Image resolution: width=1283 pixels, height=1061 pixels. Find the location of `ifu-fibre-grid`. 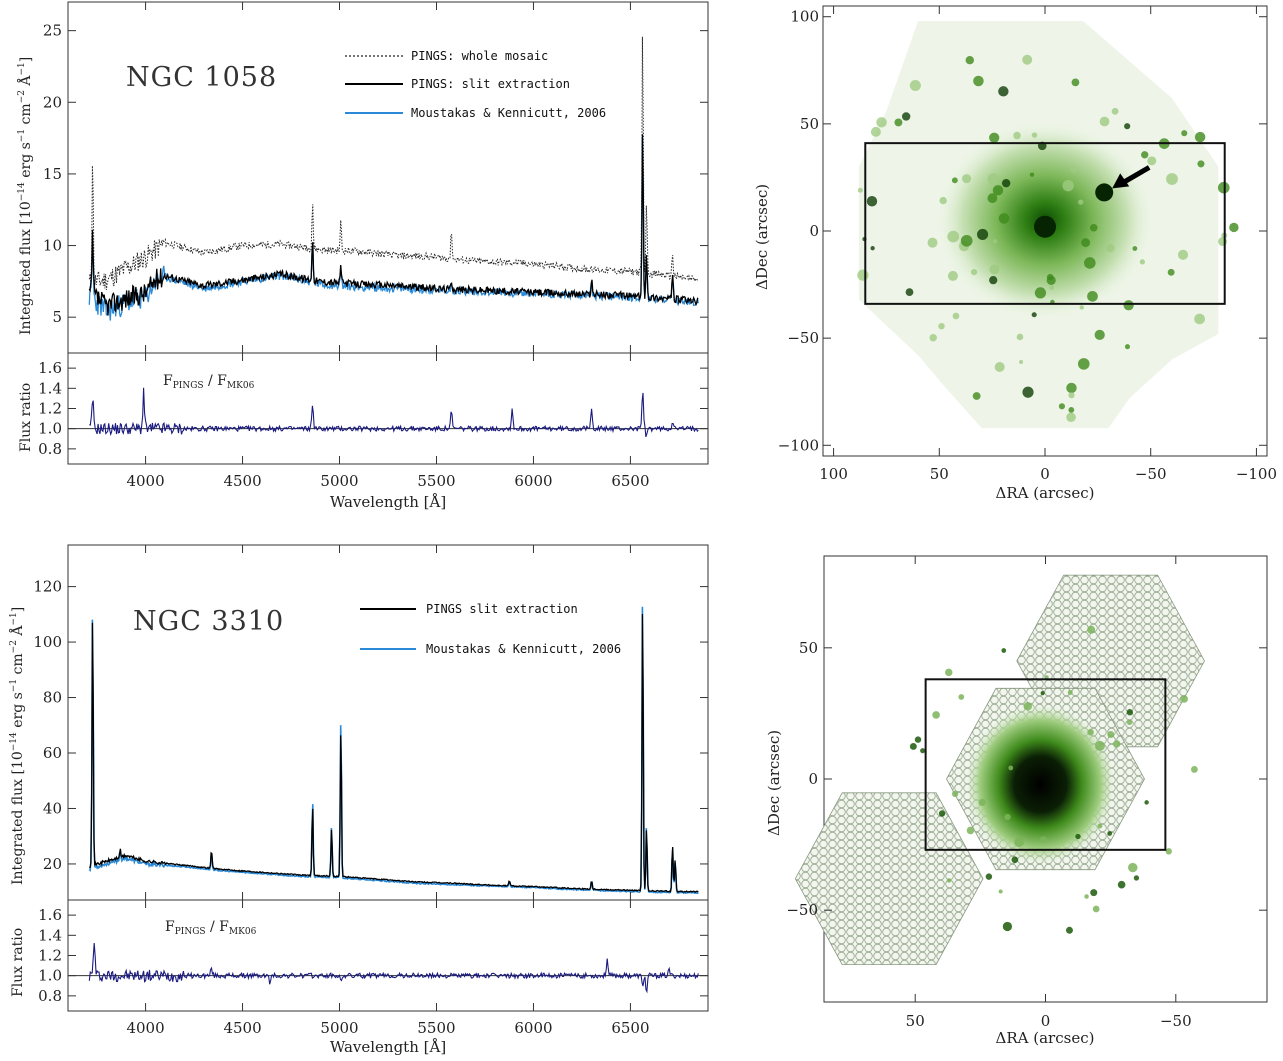

ifu-fibre-grid is located at coordinates (889, 878).